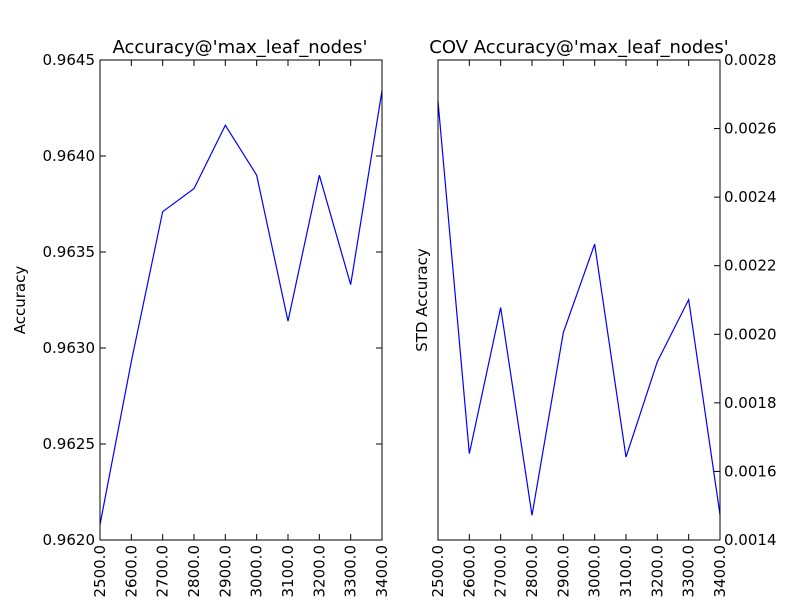 The image size is (800, 600). What do you see at coordinates (422, 300) in the screenshot?
I see `y-axis-label: STD Accuracy` at bounding box center [422, 300].